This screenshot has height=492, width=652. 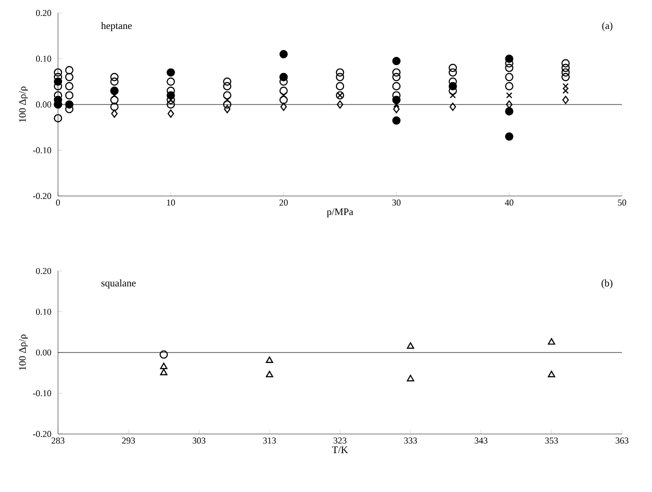 What do you see at coordinates (340, 213) in the screenshot?
I see `x-axis-title: p/MPa` at bounding box center [340, 213].